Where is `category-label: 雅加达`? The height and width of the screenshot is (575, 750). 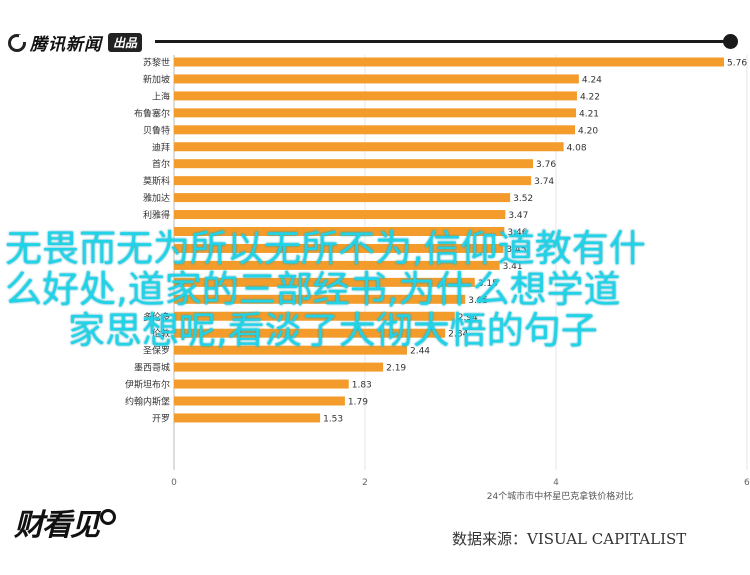
category-label: 雅加达 is located at coordinates (156, 198).